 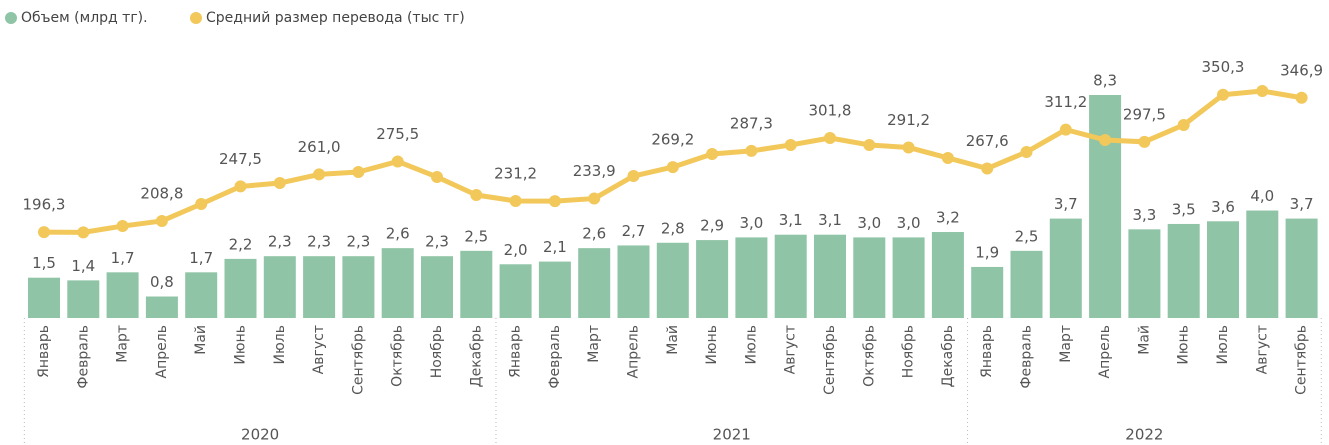 What do you see at coordinates (634, 351) in the screenshot?
I see `x-tick-label: Апрель` at bounding box center [634, 351].